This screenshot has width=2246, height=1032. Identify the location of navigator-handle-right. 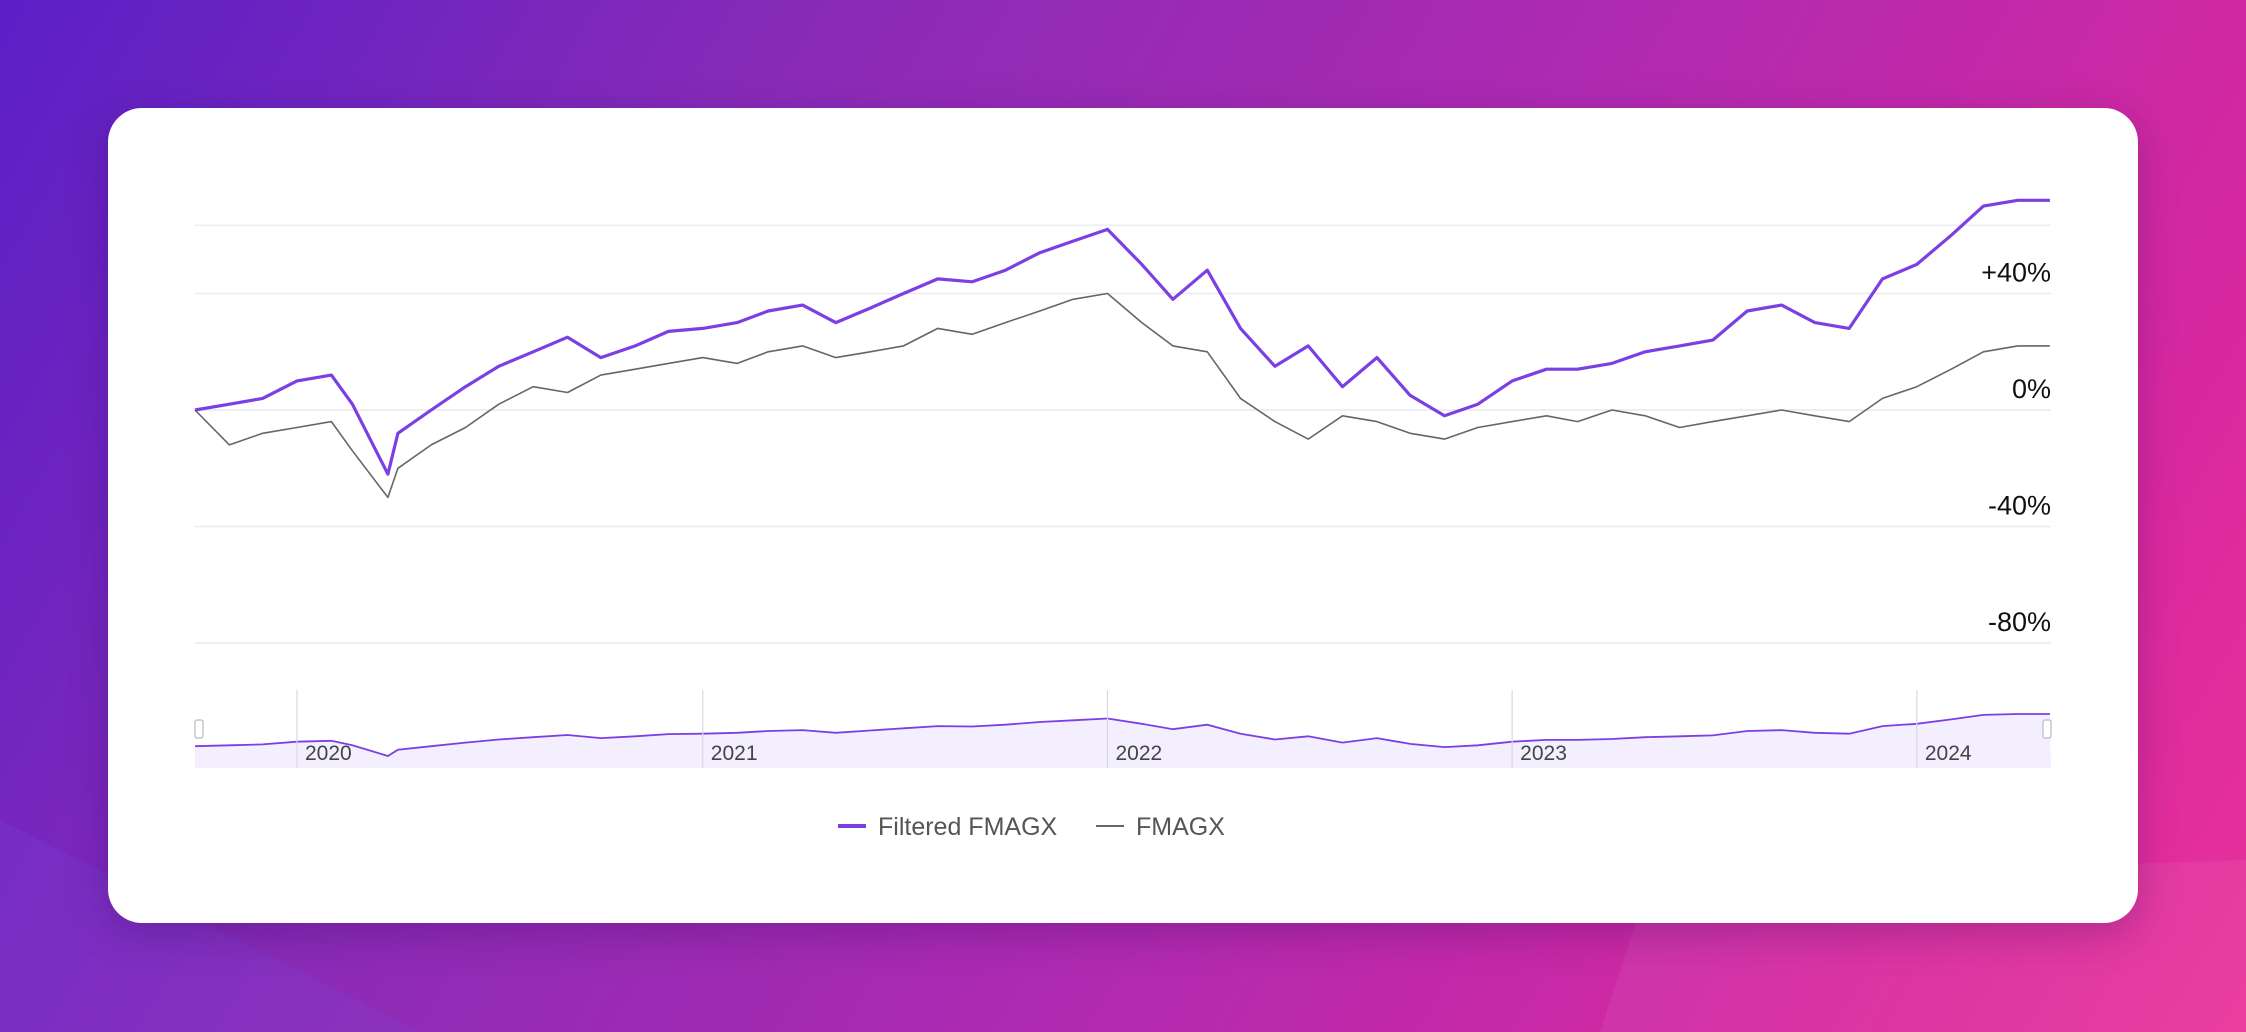
(2047, 729).